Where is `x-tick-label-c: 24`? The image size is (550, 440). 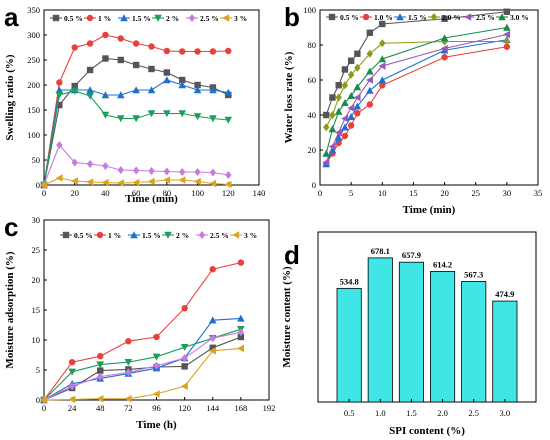 x-tick-label-c: 24 is located at coordinates (72, 408).